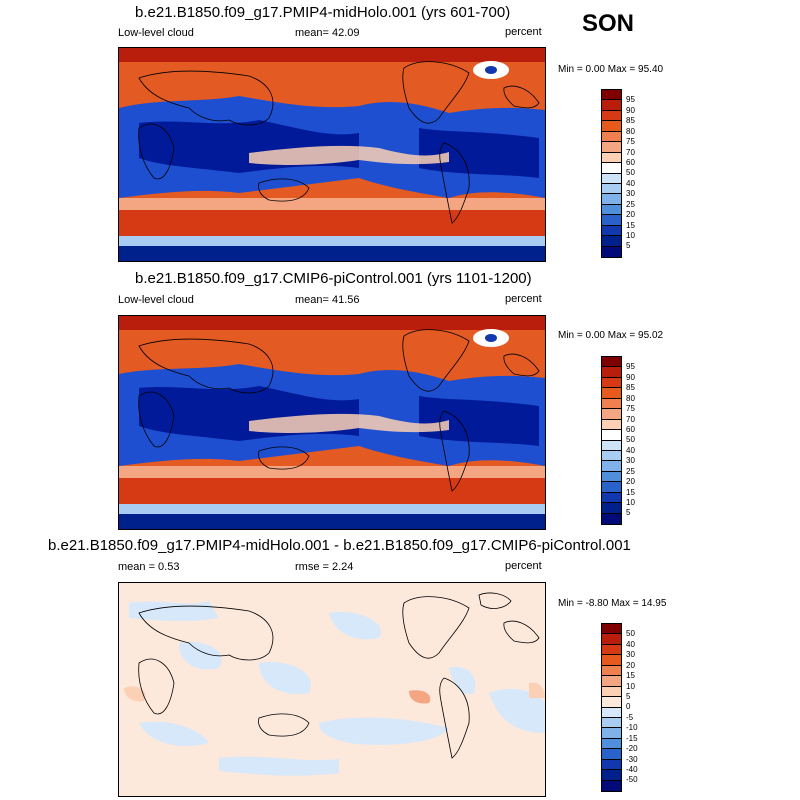 Image resolution: width=800 pixels, height=800 pixels. Describe the element at coordinates (630, 120) in the screenshot. I see `panel-1-tick: 85` at that location.